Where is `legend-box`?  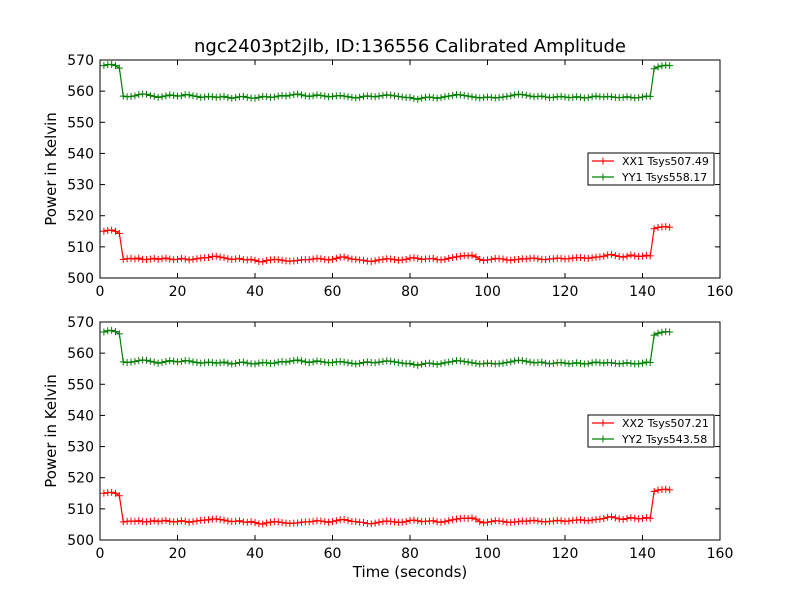
legend-box is located at coordinates (651, 431).